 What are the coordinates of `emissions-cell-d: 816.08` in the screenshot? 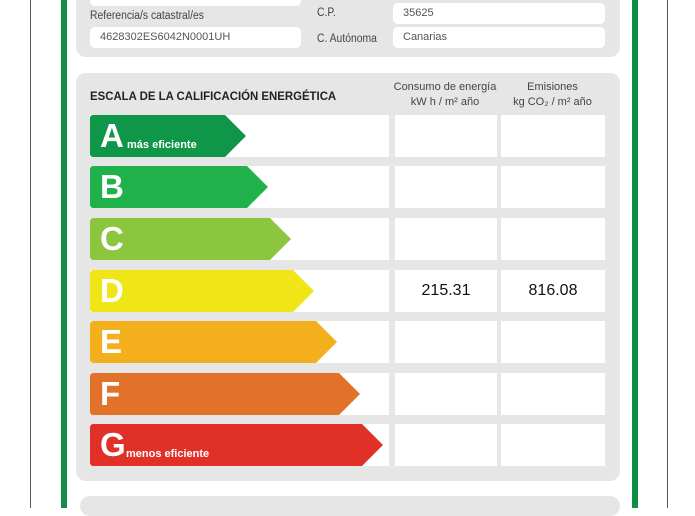 It's located at (553, 291).